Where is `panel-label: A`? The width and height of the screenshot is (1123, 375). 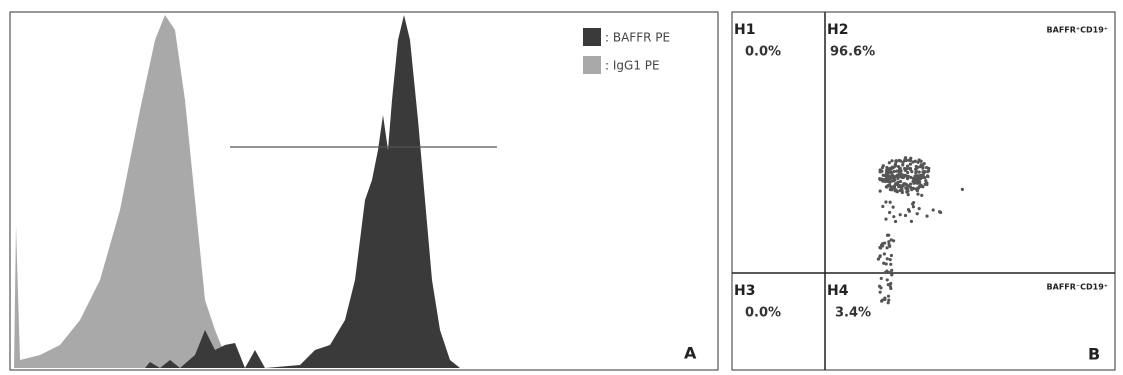
panel-label: A is located at coordinates (690, 353).